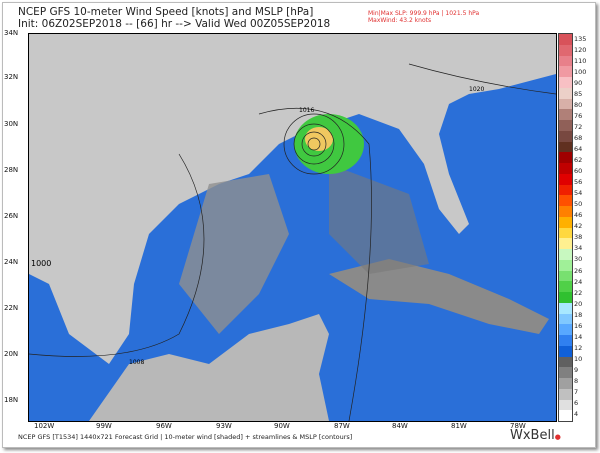 This screenshot has width=600, height=453. Describe the element at coordinates (578, 325) in the screenshot. I see `colorbar-label: 16` at that location.